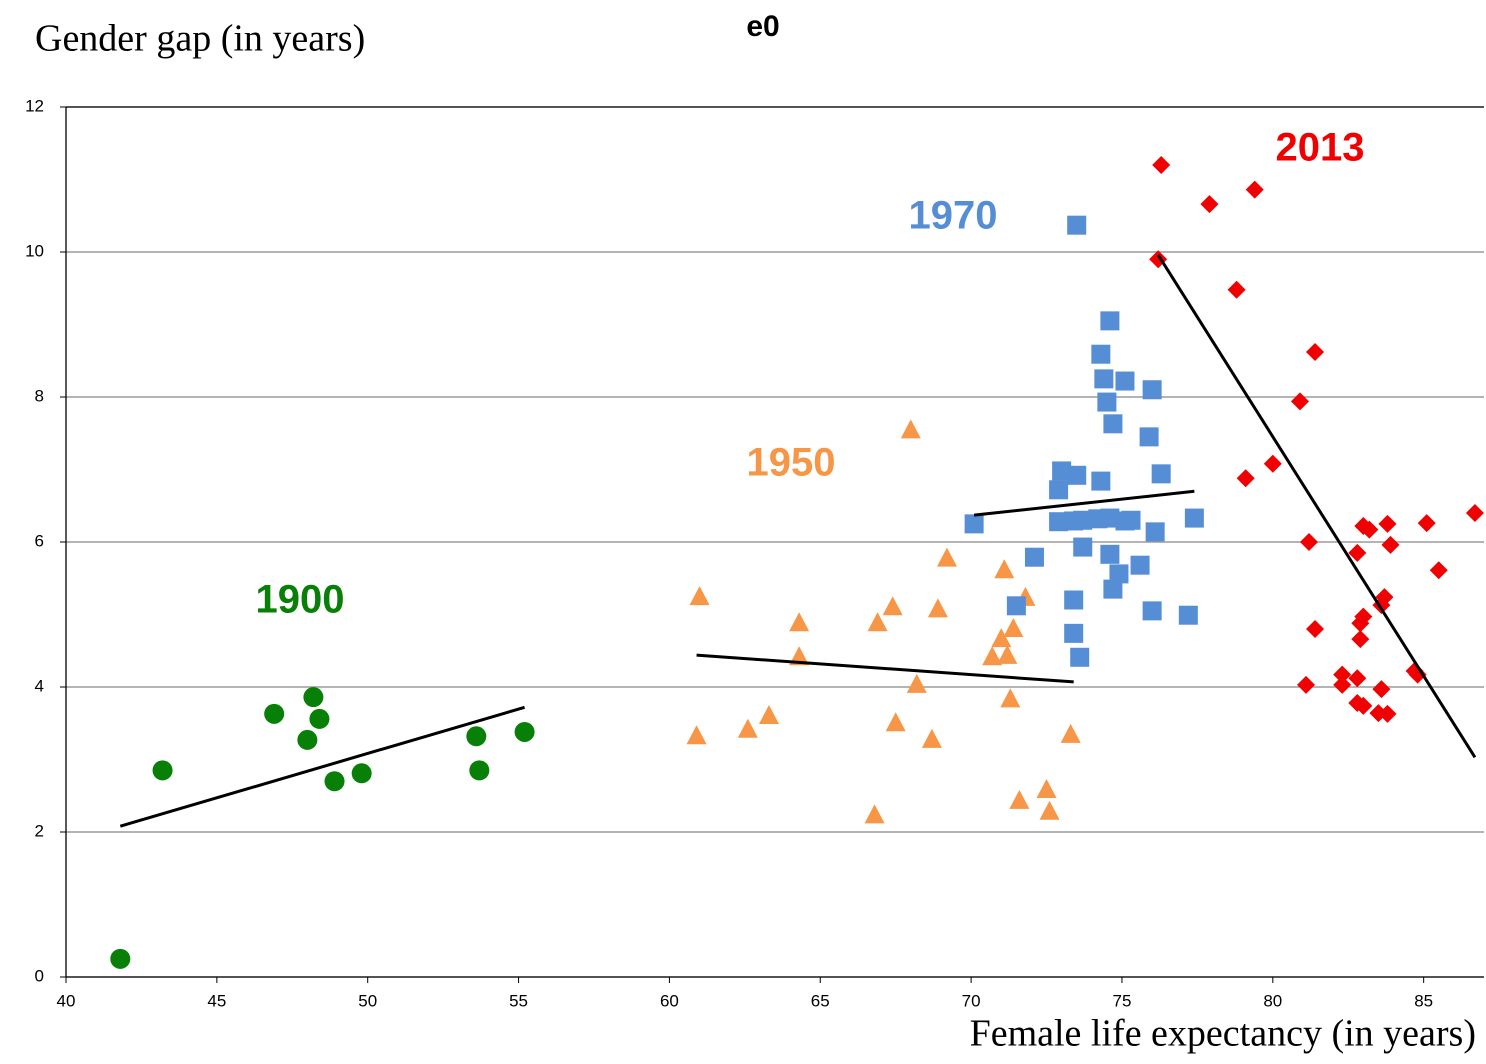 This screenshot has height=1064, width=1486. Describe the element at coordinates (39, 540) in the screenshot. I see `y-tick-label: 6` at that location.